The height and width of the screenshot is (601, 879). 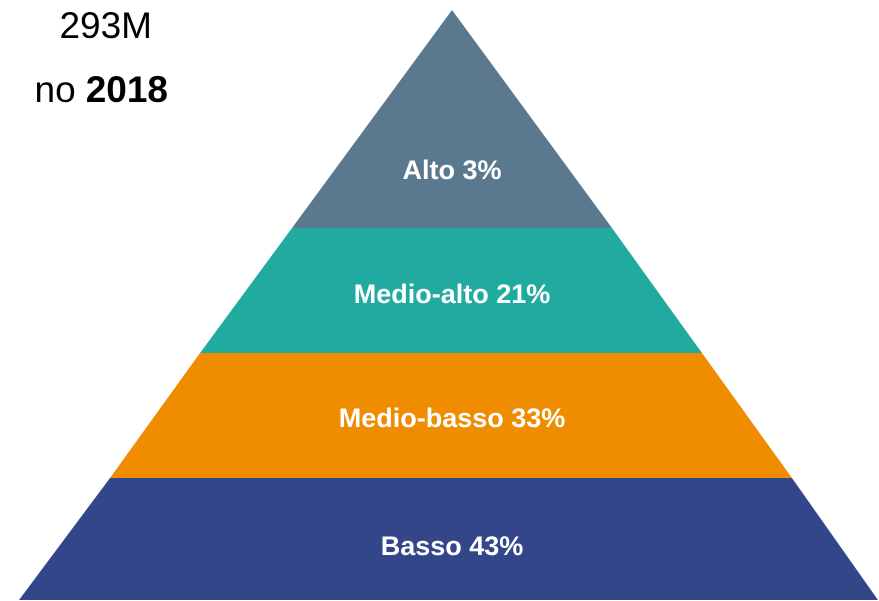 I want to click on header-line2: no 2018, so click(x=101, y=89).